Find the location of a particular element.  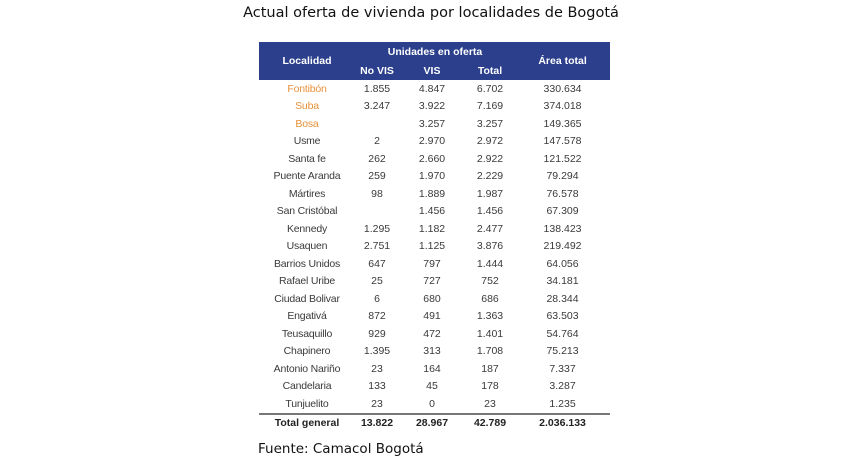

table-row: Ciudad Bolivar 6 680 686 28.344 is located at coordinates (434, 299).